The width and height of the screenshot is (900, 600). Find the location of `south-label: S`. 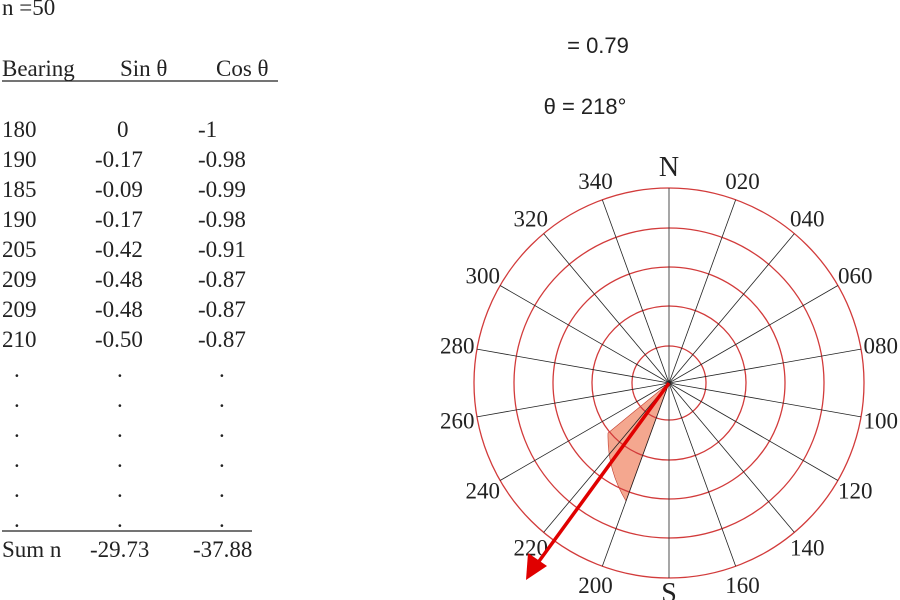

south-label: S is located at coordinates (669, 589).